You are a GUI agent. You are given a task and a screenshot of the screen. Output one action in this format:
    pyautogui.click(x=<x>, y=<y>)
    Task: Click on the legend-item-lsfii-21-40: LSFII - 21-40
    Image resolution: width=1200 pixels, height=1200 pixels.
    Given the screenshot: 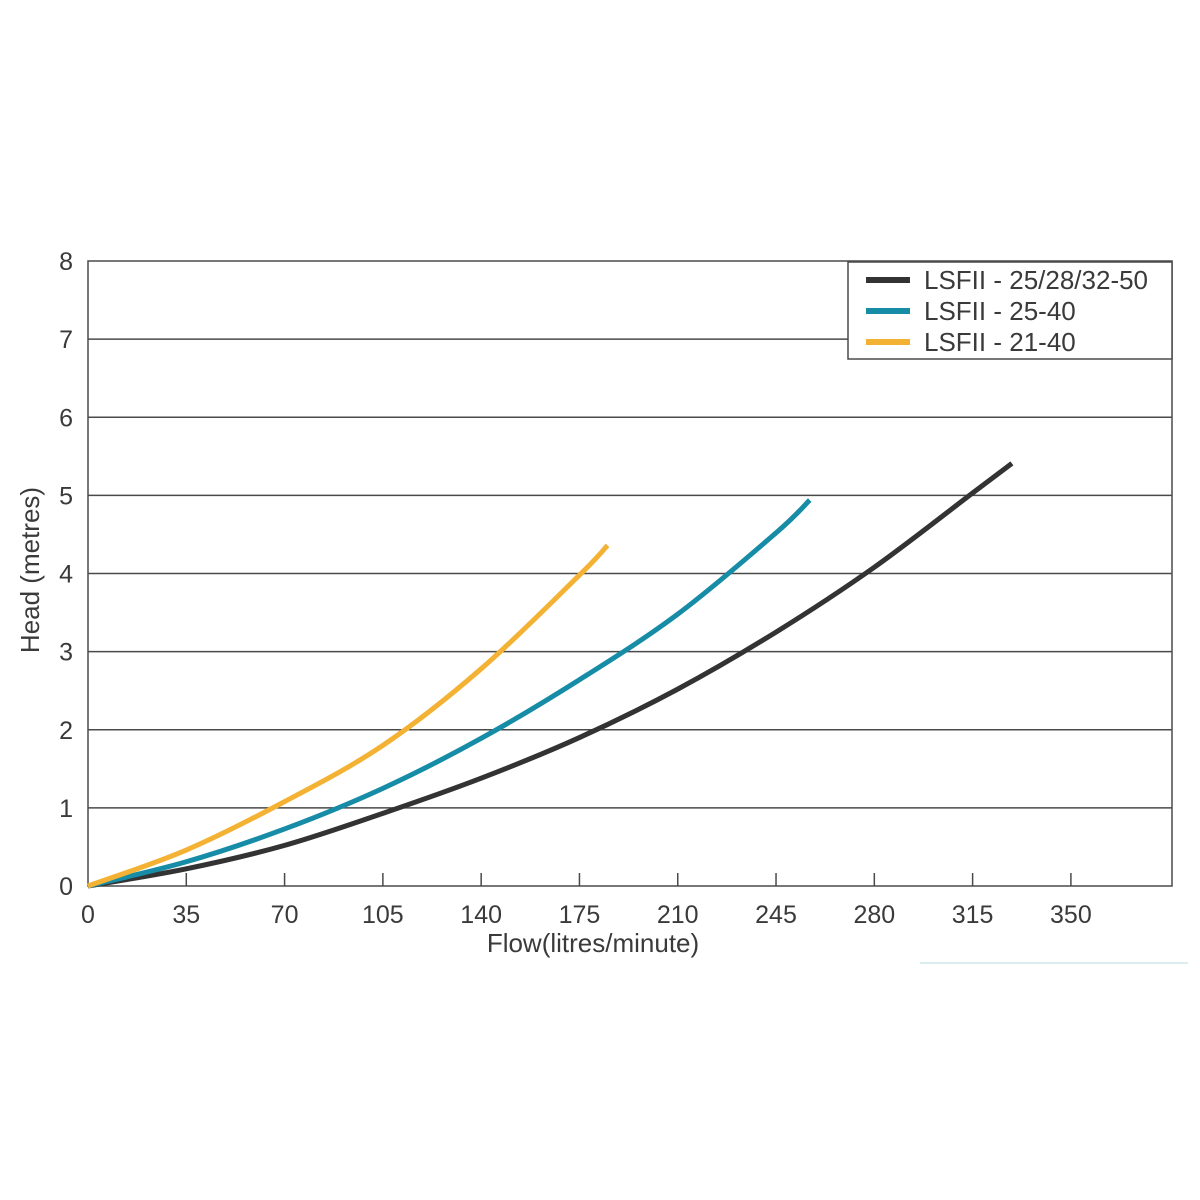 What is the action you would take?
    pyautogui.click(x=971, y=342)
    